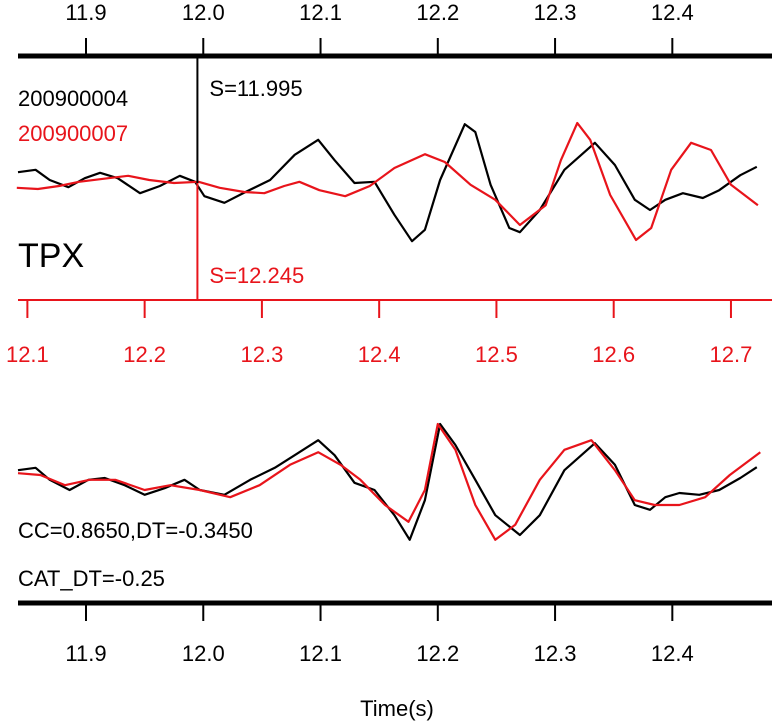  Describe the element at coordinates (555, 12) in the screenshot. I see `top-x-axis-tick-label: 12.3` at that location.